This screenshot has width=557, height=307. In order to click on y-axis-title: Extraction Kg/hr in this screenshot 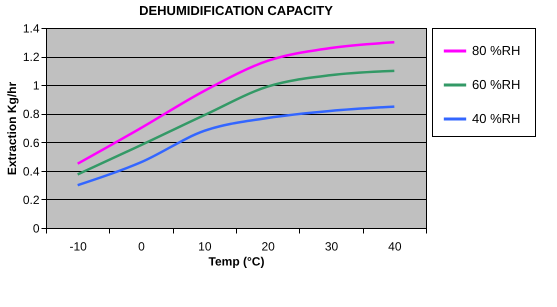, I will do `click(11, 129)`.